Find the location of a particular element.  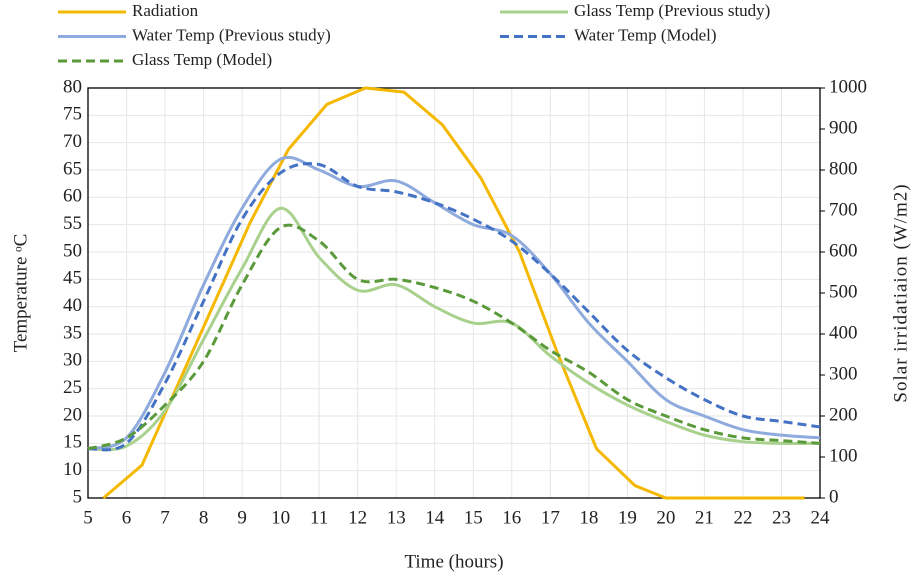

y-axis-title: Temperature ᵒC is located at coordinates (20, 293).